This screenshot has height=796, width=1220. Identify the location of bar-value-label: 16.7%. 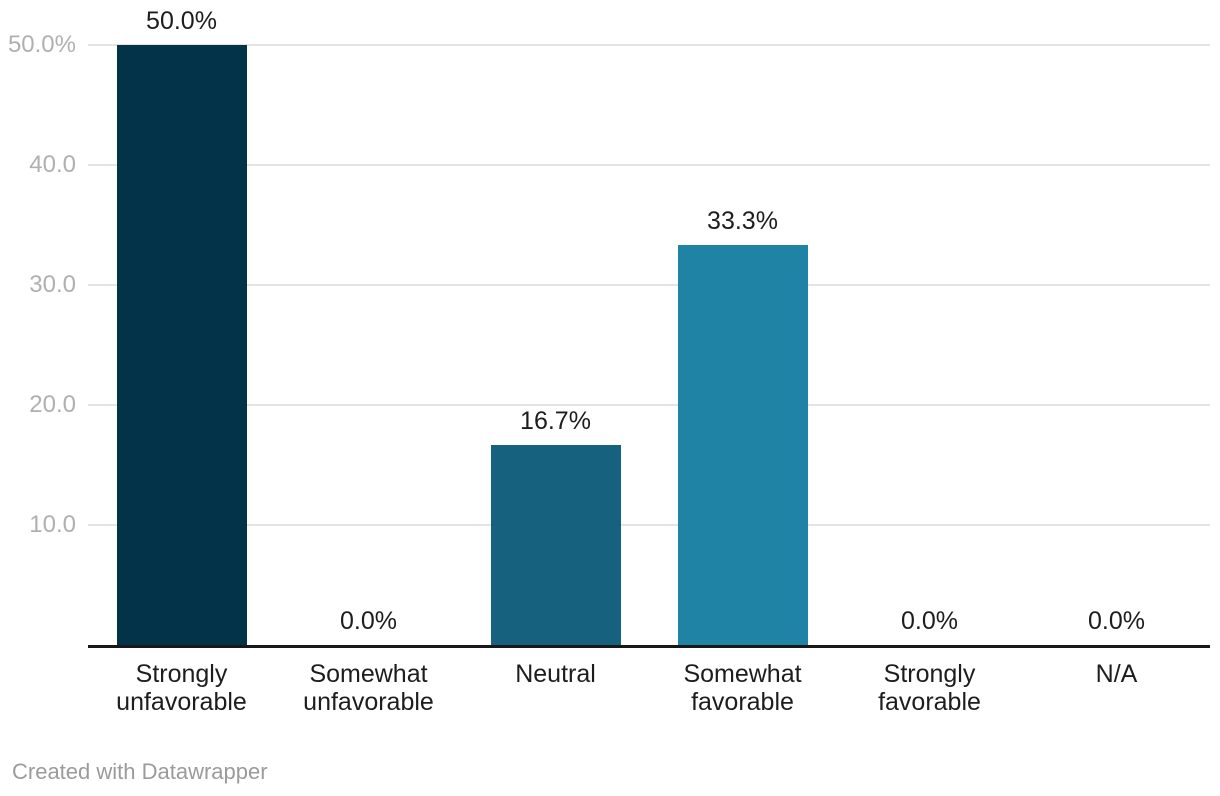
(555, 420).